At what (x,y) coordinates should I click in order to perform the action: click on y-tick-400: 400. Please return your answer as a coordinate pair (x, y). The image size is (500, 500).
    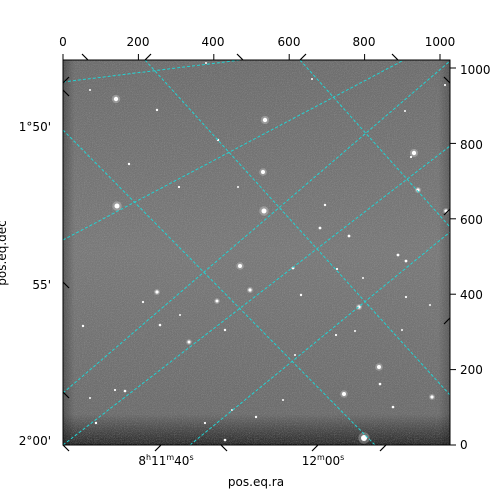
    Looking at the image, I should click on (471, 295).